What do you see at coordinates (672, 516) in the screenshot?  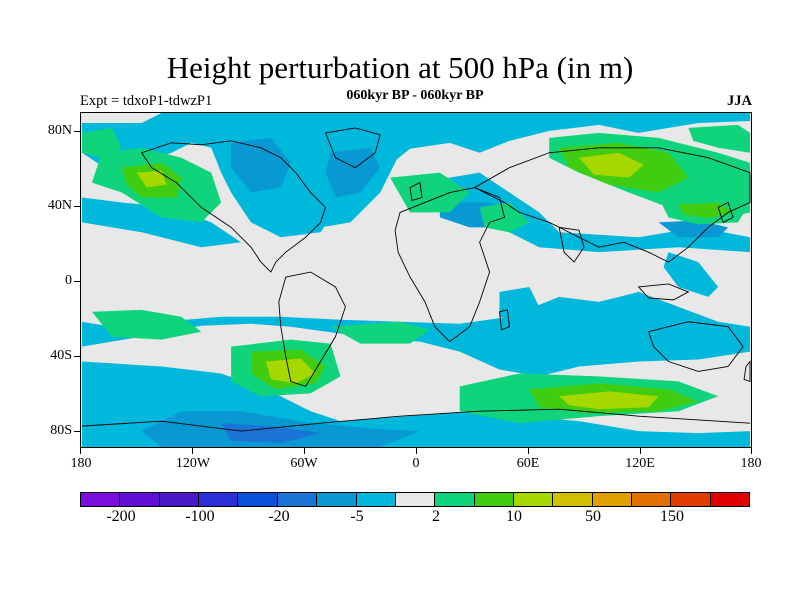 I see `colorbar-label: 150` at bounding box center [672, 516].